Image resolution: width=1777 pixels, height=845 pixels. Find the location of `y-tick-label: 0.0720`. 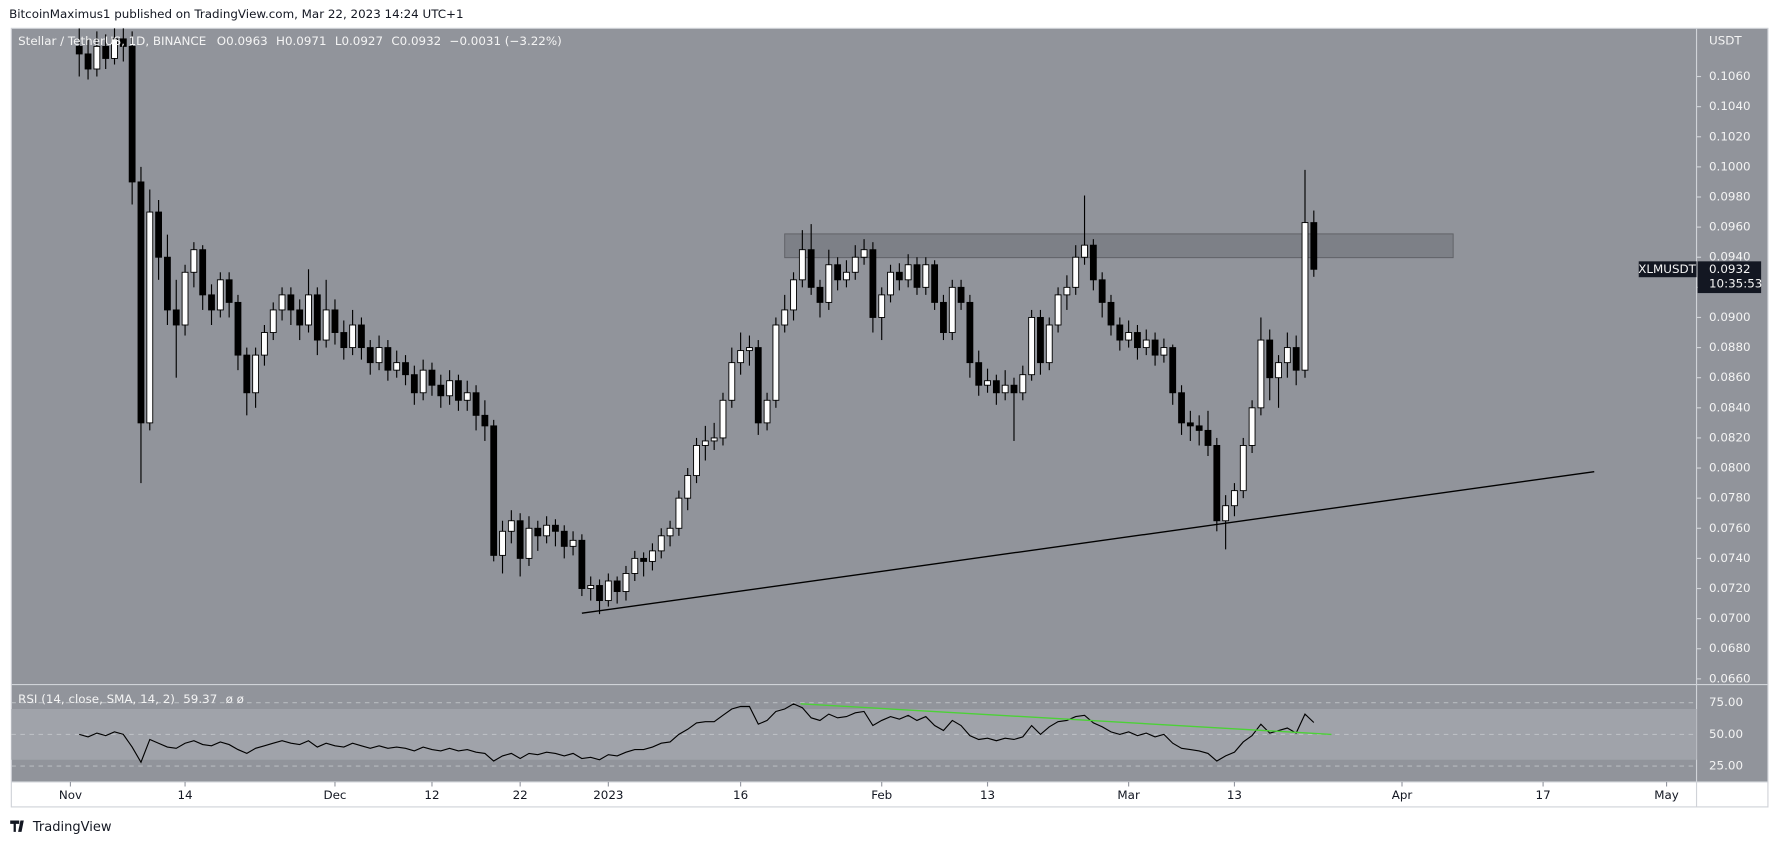

y-tick-label: 0.0720 is located at coordinates (1730, 588).